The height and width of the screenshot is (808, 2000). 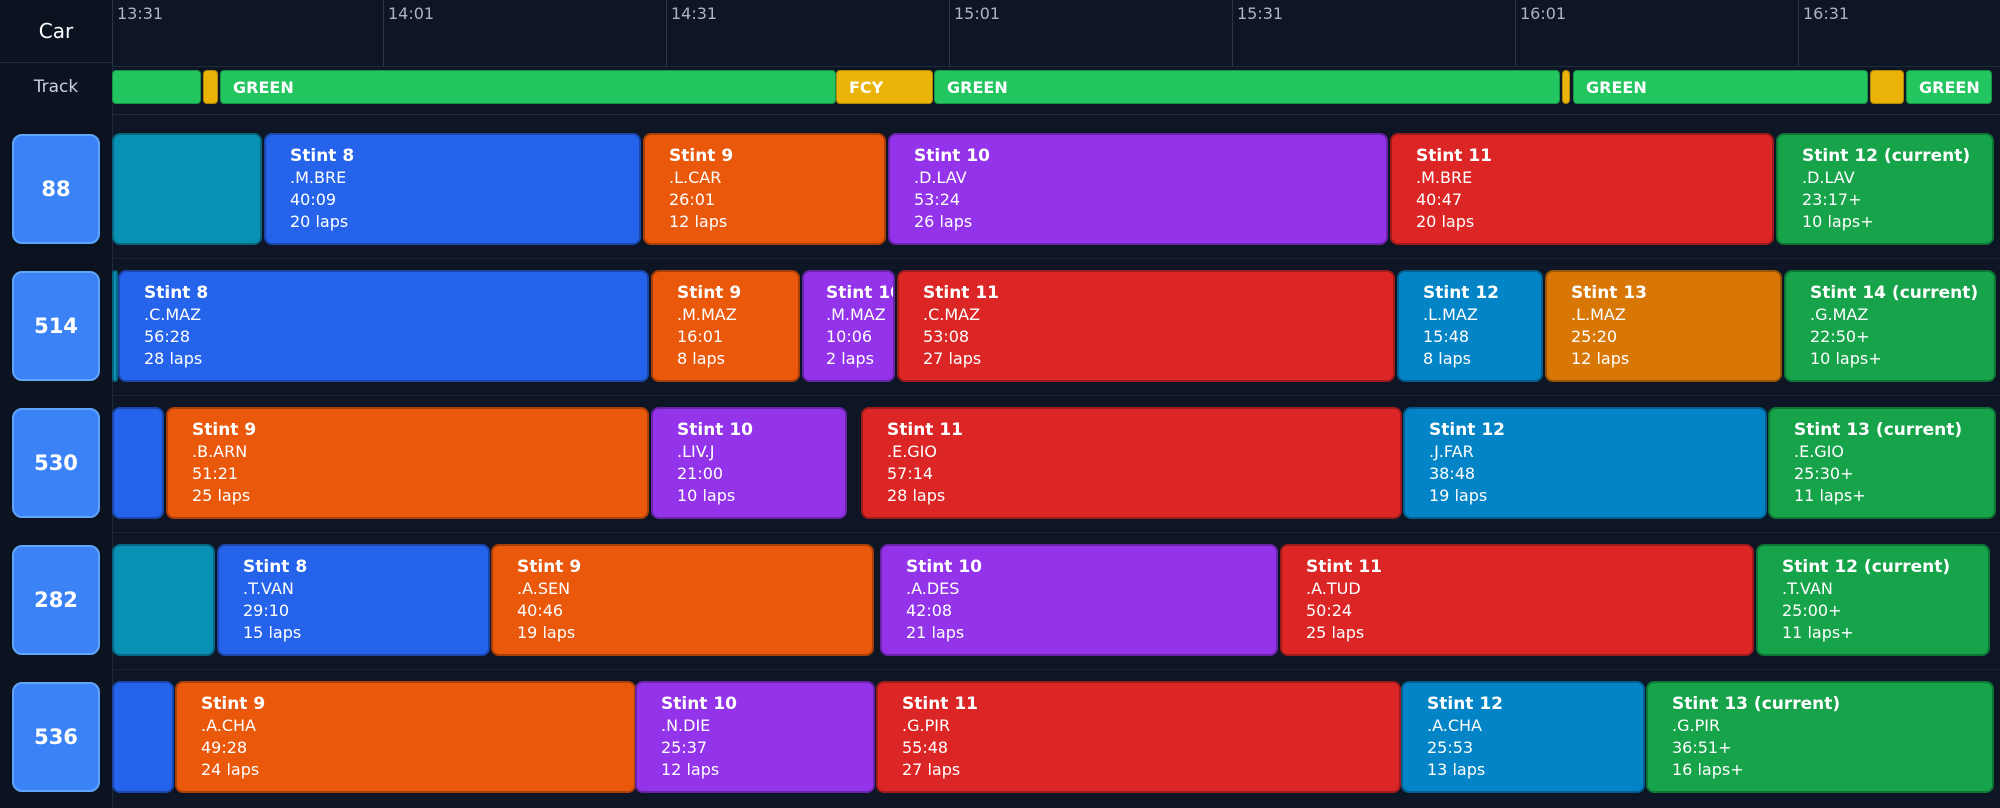 What do you see at coordinates (1819, 451) in the screenshot?
I see `stint-driver: .E.GIO` at bounding box center [1819, 451].